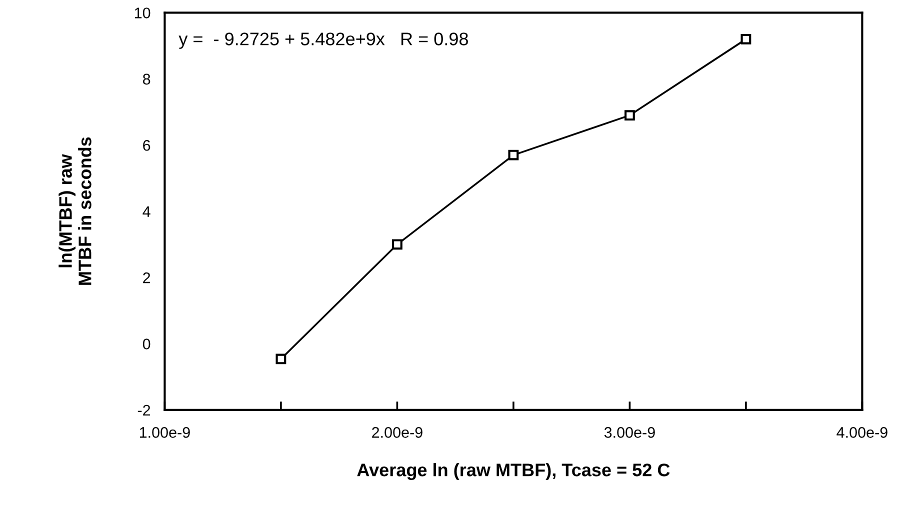  Describe the element at coordinates (75, 211) in the screenshot. I see `y-axis-title: ln(MTBF) raw MTBF in seconds` at that location.